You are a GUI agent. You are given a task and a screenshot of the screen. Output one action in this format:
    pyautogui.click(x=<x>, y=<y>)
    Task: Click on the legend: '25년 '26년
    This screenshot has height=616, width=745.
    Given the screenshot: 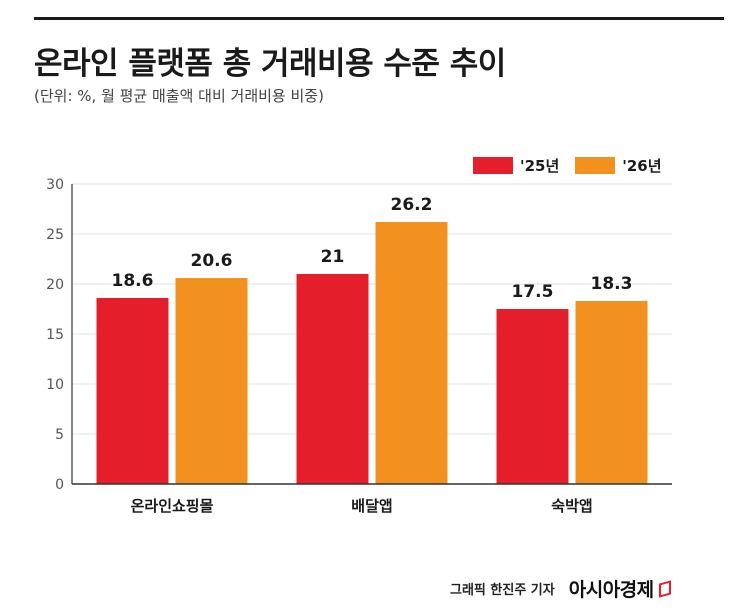 What is the action you would take?
    pyautogui.click(x=575, y=165)
    